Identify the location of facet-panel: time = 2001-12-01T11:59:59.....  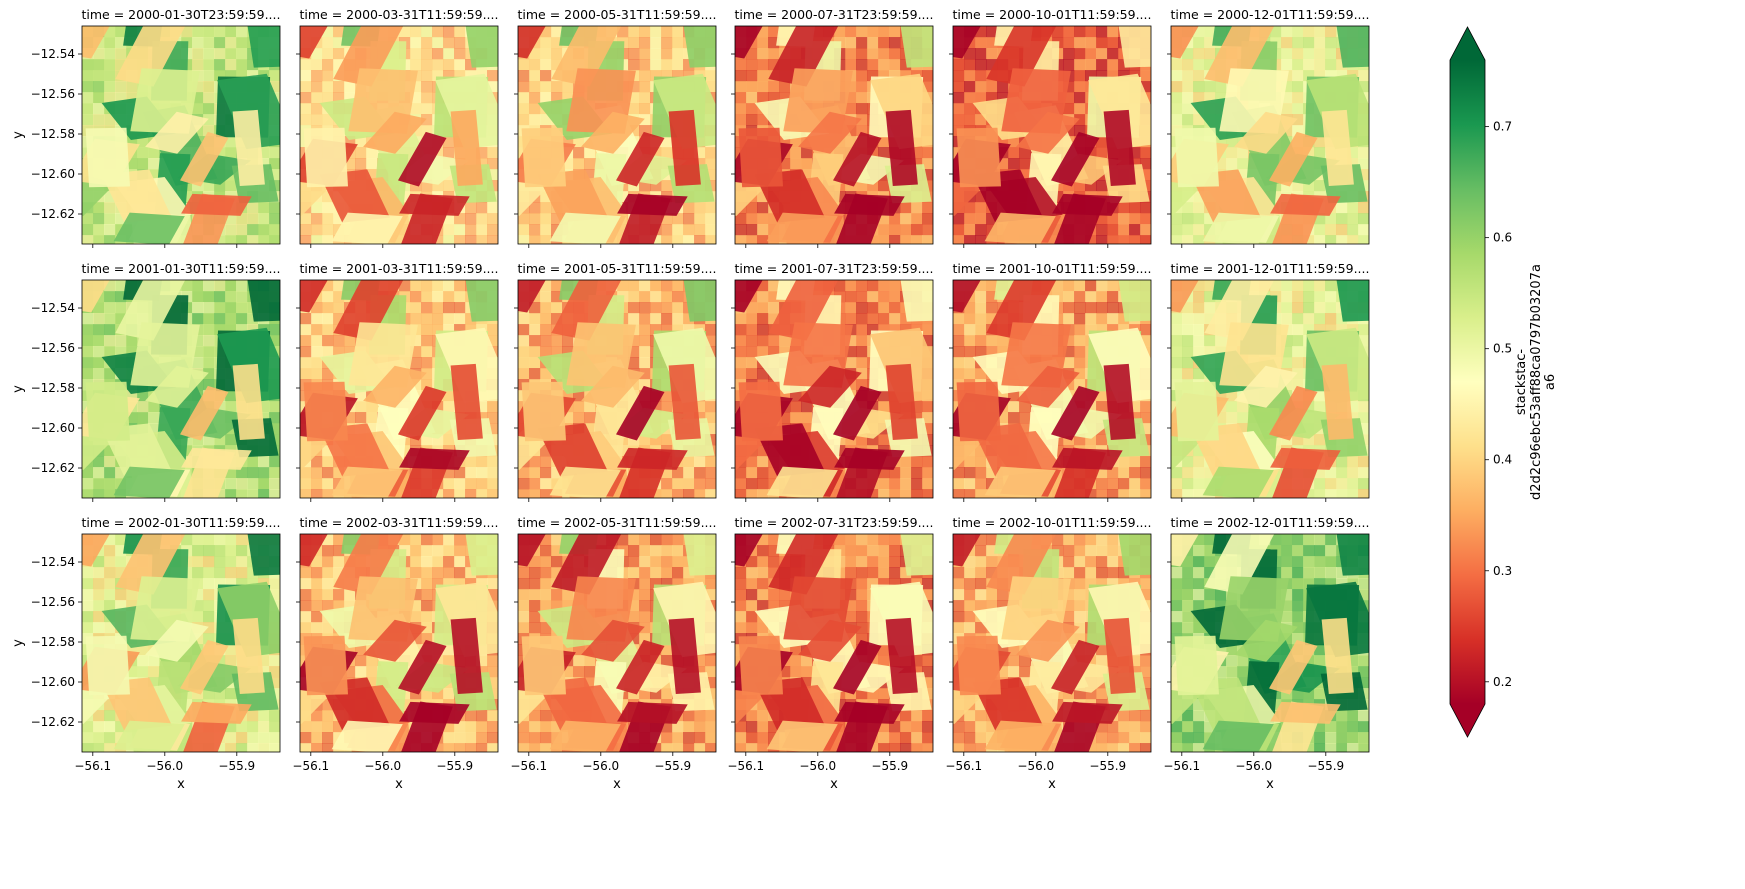
(1268, 381).